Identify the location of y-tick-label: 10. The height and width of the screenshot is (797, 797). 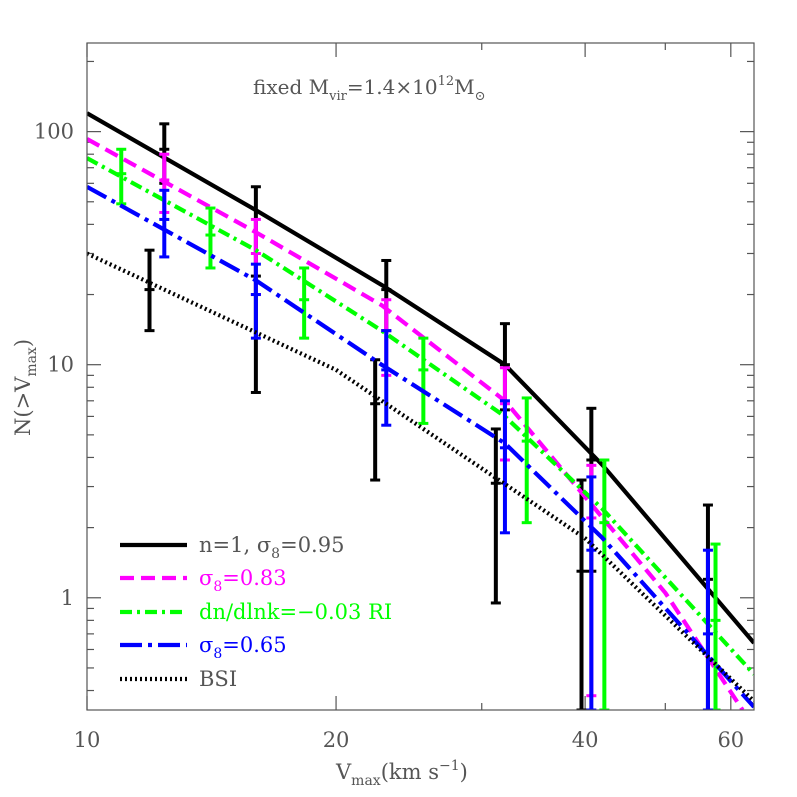
(60, 365).